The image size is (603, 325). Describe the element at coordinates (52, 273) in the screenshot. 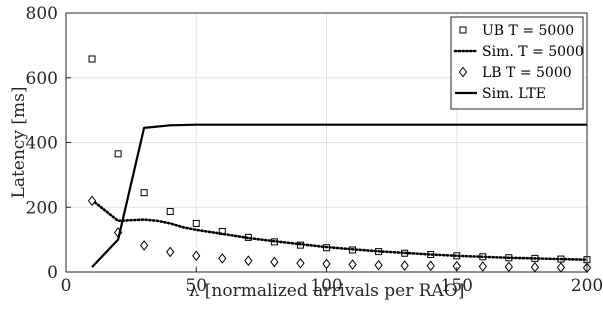

I see `y-tick-label: 0` at that location.